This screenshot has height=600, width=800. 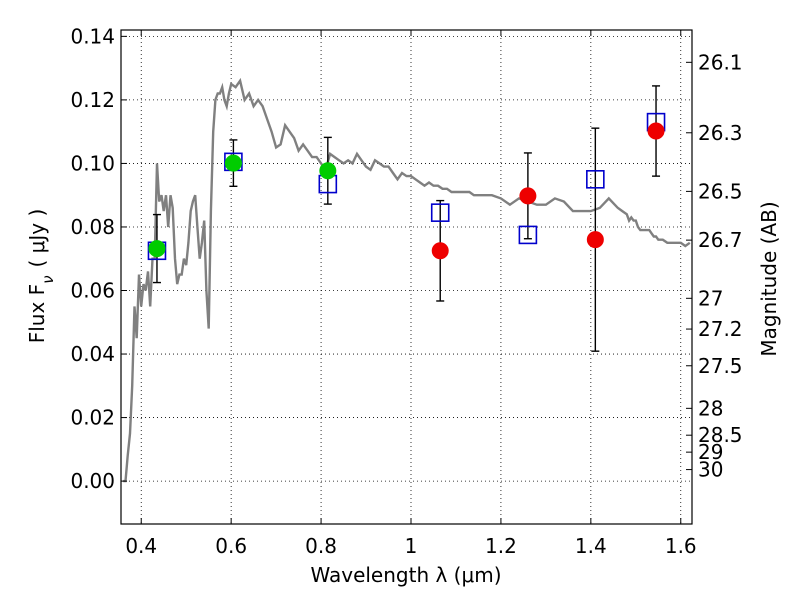 What do you see at coordinates (591, 546) in the screenshot?
I see `x-tick-label: 1.4` at bounding box center [591, 546].